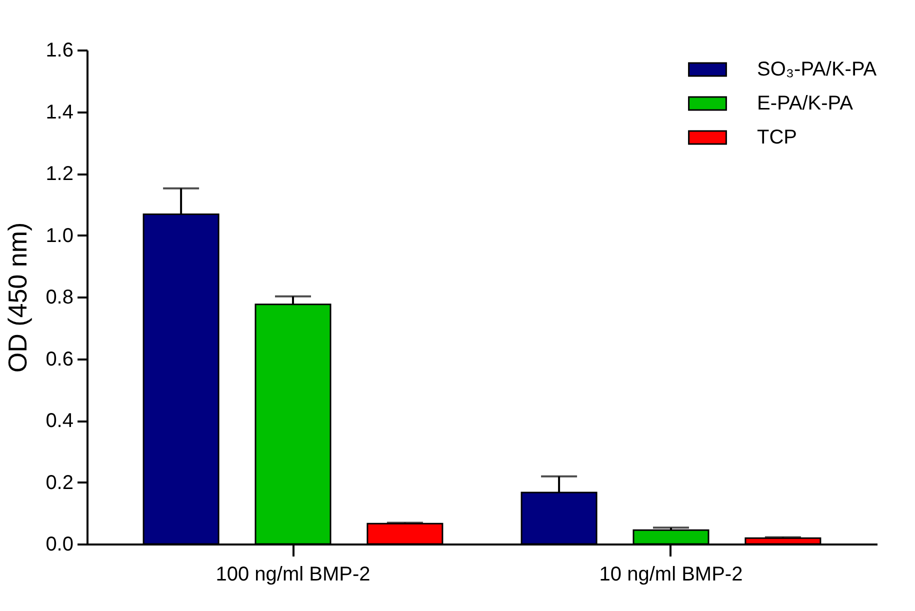  I want to click on y-tick-label: 0.0, so click(60, 545).